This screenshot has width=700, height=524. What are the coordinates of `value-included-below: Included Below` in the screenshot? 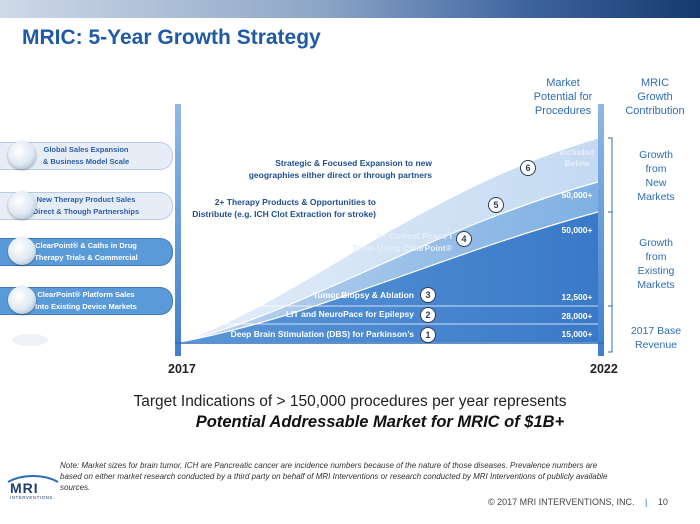 It's located at (577, 158).